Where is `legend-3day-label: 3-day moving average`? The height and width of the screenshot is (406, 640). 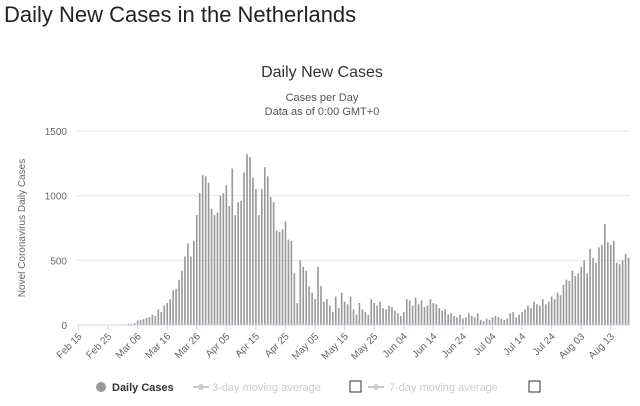 legend-3day-label: 3-day moving average is located at coordinates (266, 388).